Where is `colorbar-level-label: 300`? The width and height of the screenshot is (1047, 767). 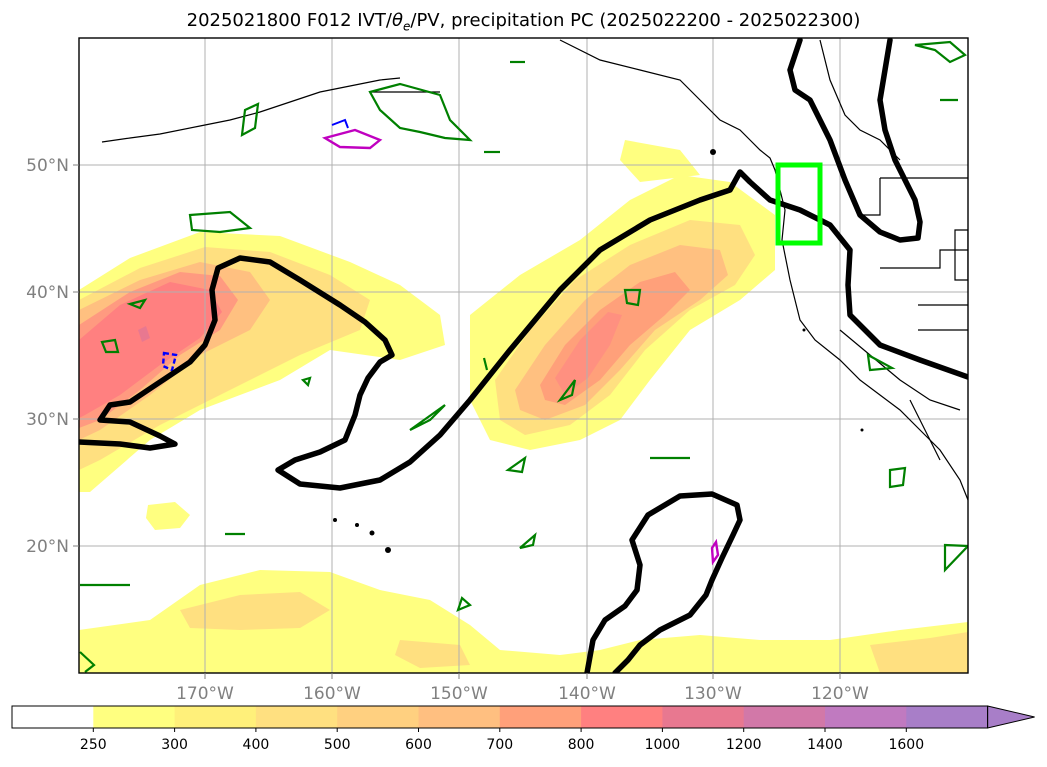
colorbar-level-label: 300 is located at coordinates (174, 745).